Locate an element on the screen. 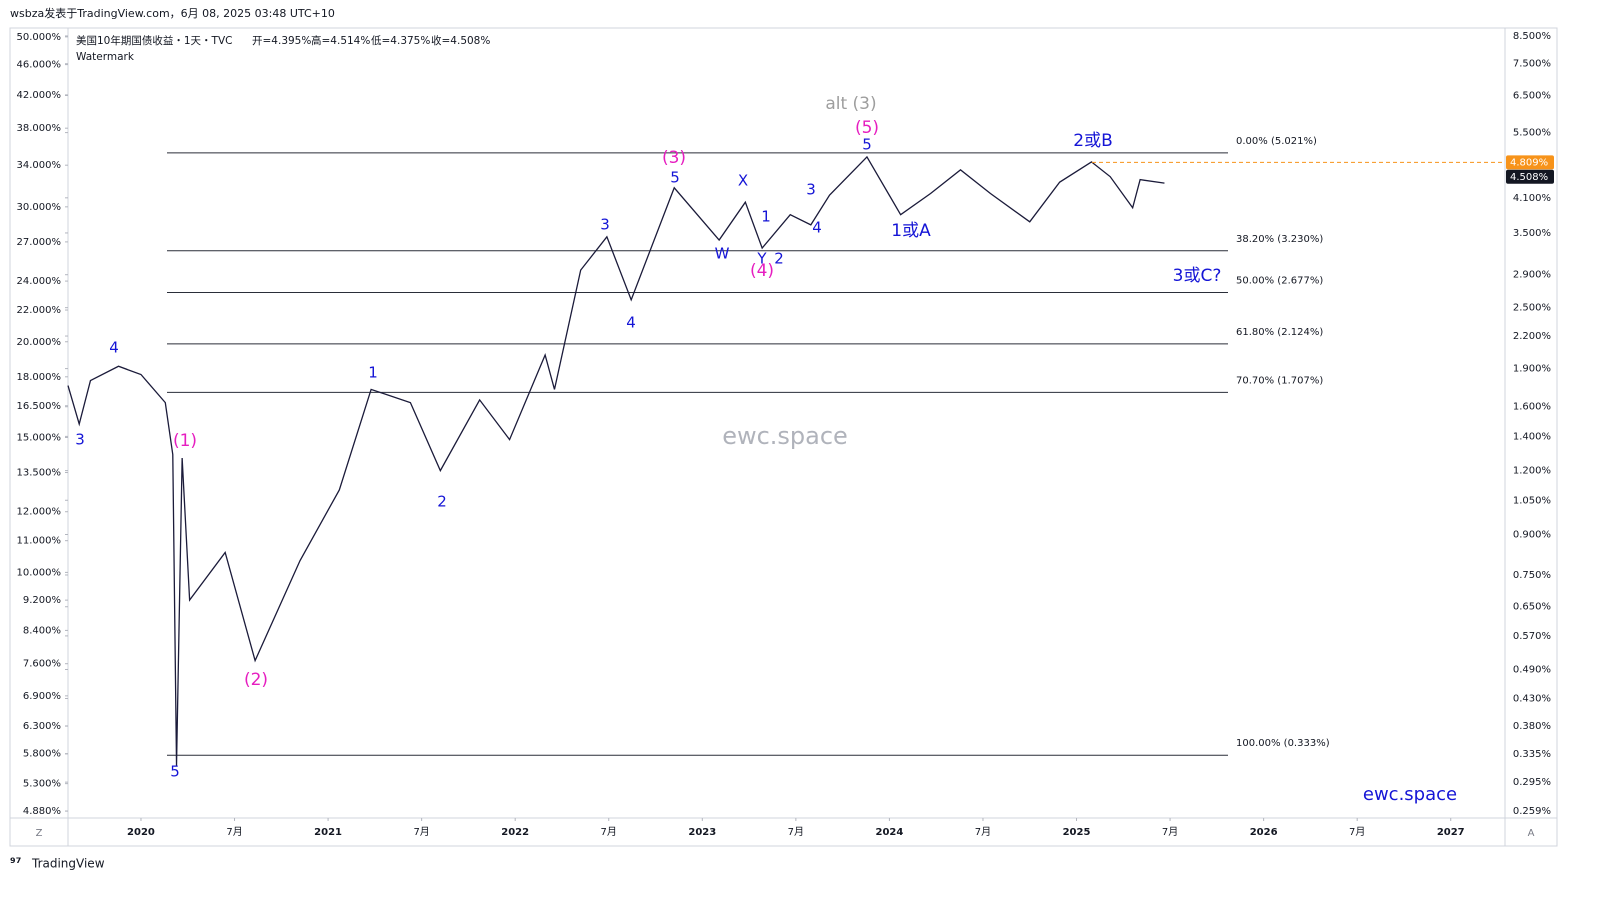 The width and height of the screenshot is (1603, 905). y-tick-label: 0.335% is located at coordinates (1532, 754).